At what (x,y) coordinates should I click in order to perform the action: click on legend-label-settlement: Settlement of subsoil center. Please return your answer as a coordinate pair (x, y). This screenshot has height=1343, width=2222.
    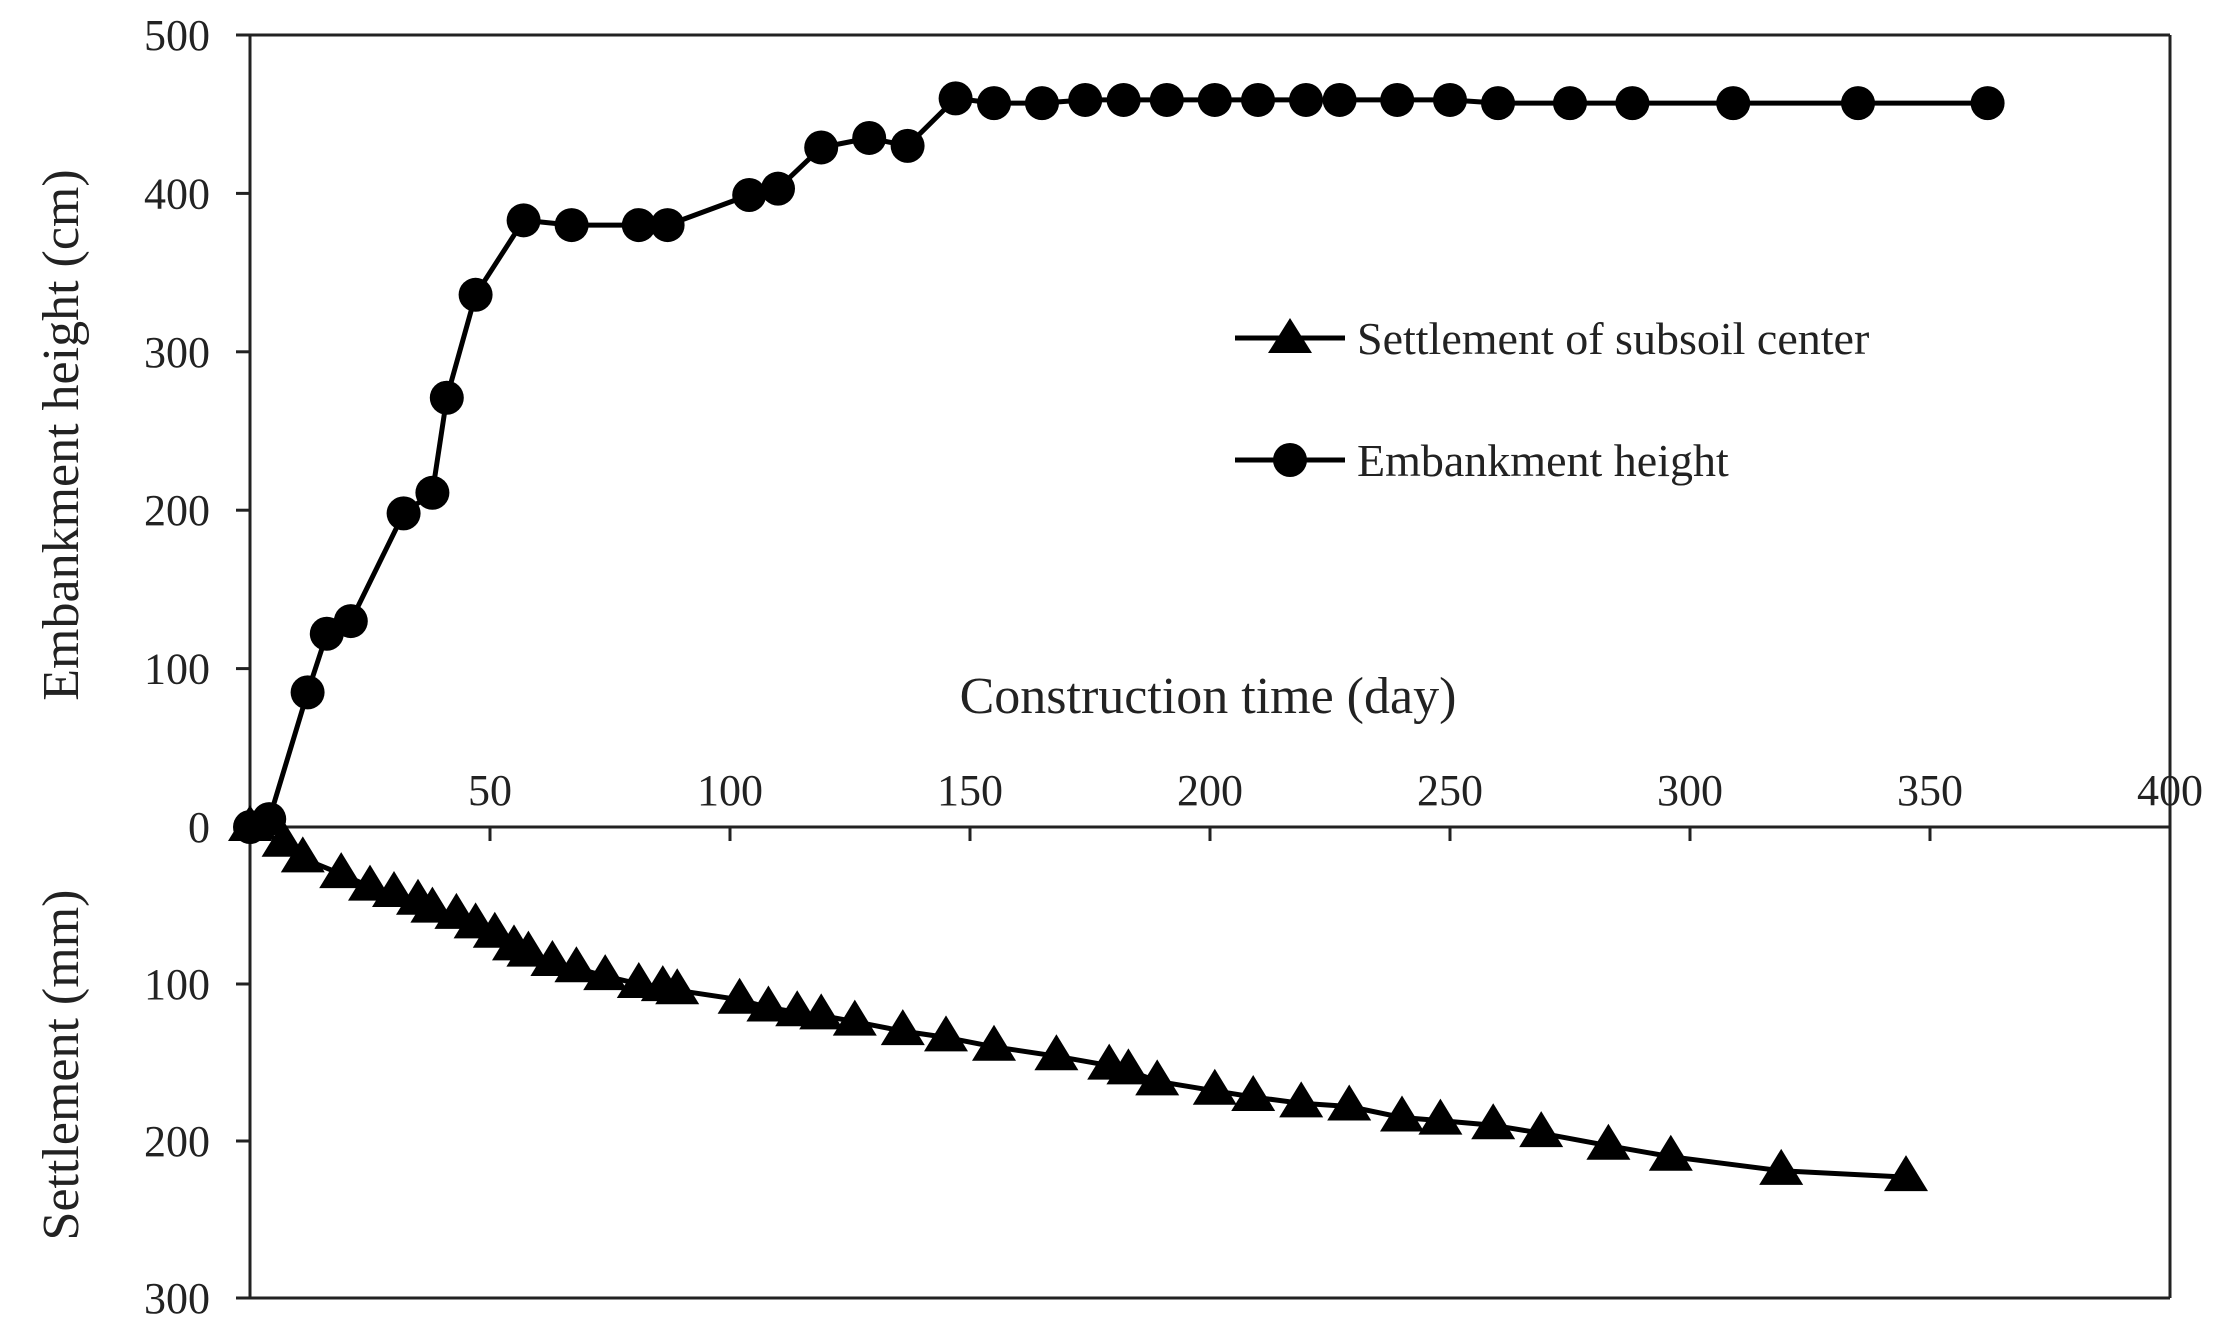
    Looking at the image, I should click on (1613, 338).